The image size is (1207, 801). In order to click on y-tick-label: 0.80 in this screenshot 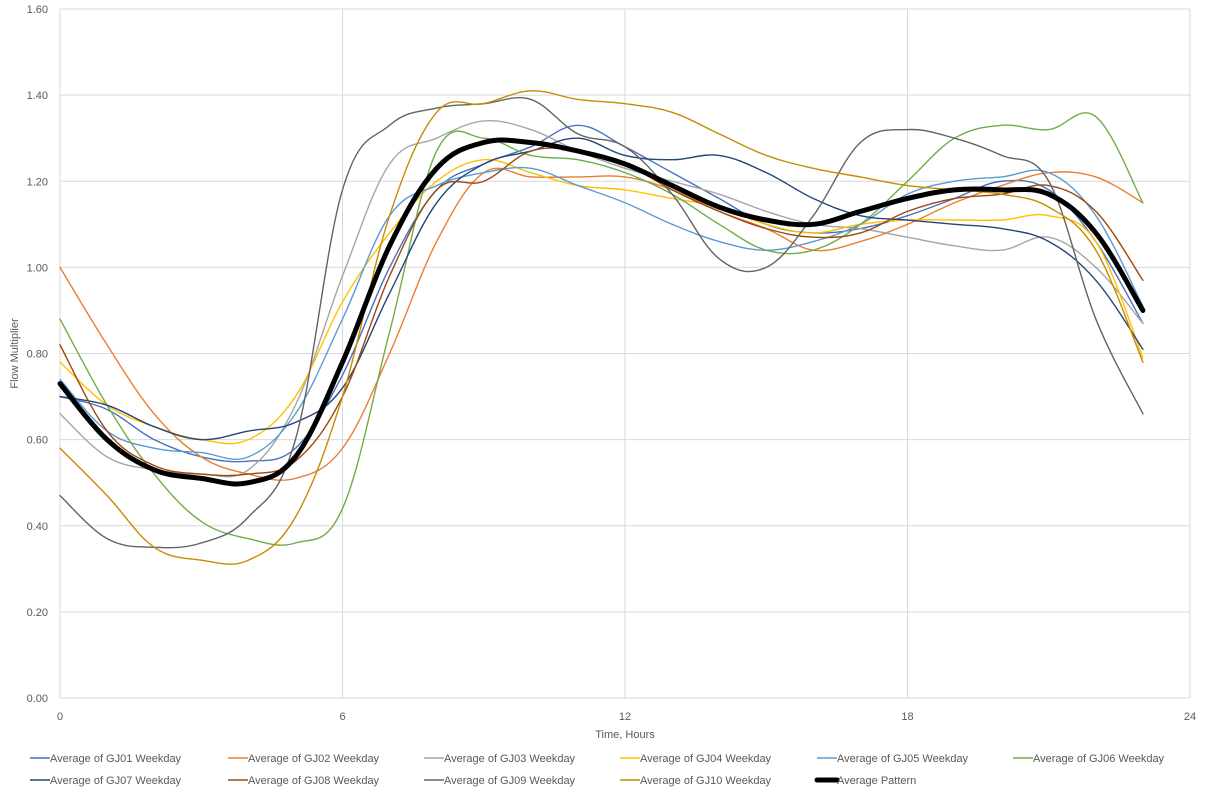, I will do `click(37, 355)`.